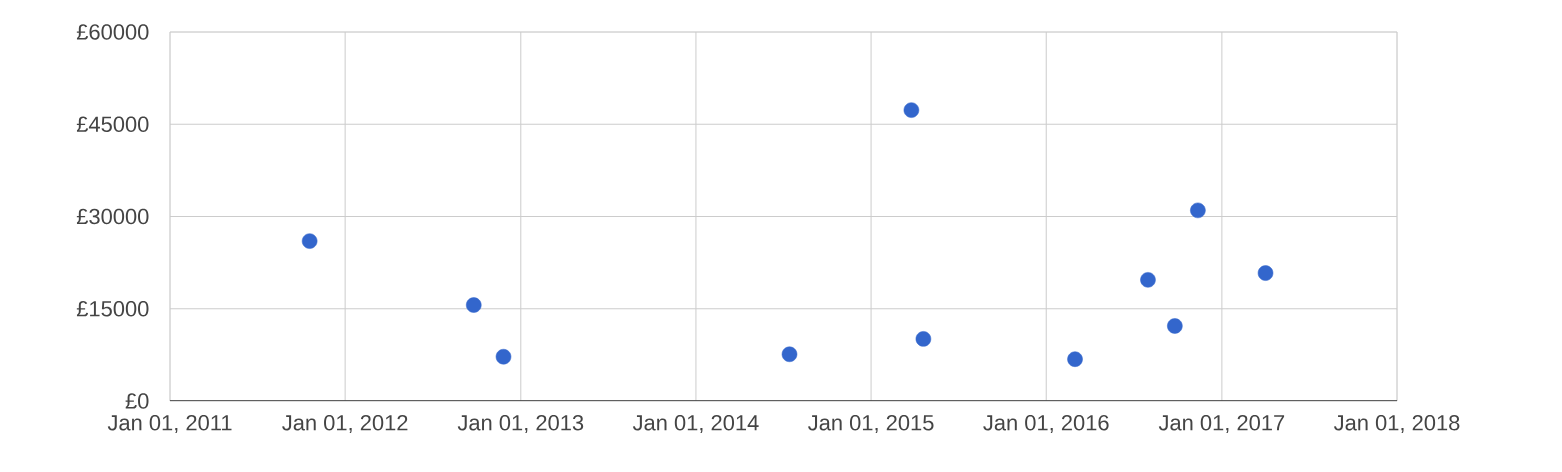 The image size is (1562, 472). I want to click on y-tick-label: £60000, so click(112, 32).